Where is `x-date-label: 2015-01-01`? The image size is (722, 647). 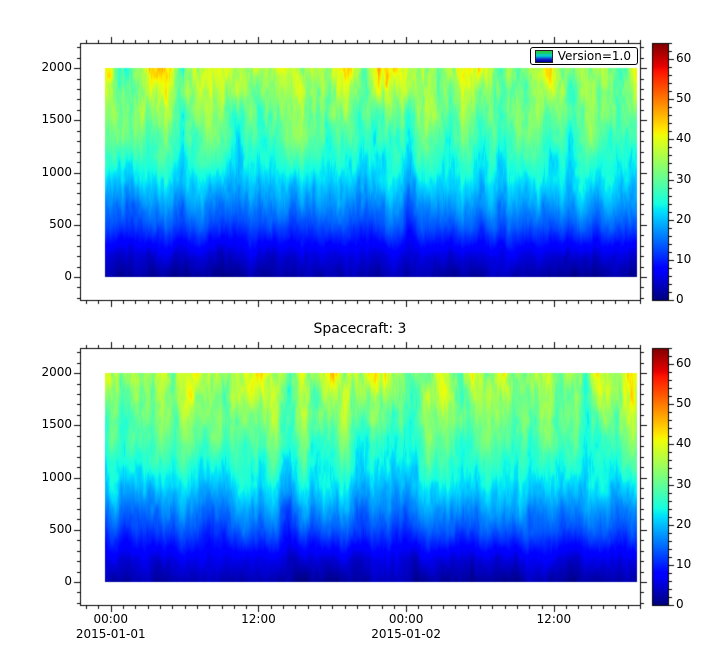 x-date-label: 2015-01-01 is located at coordinates (110, 634).